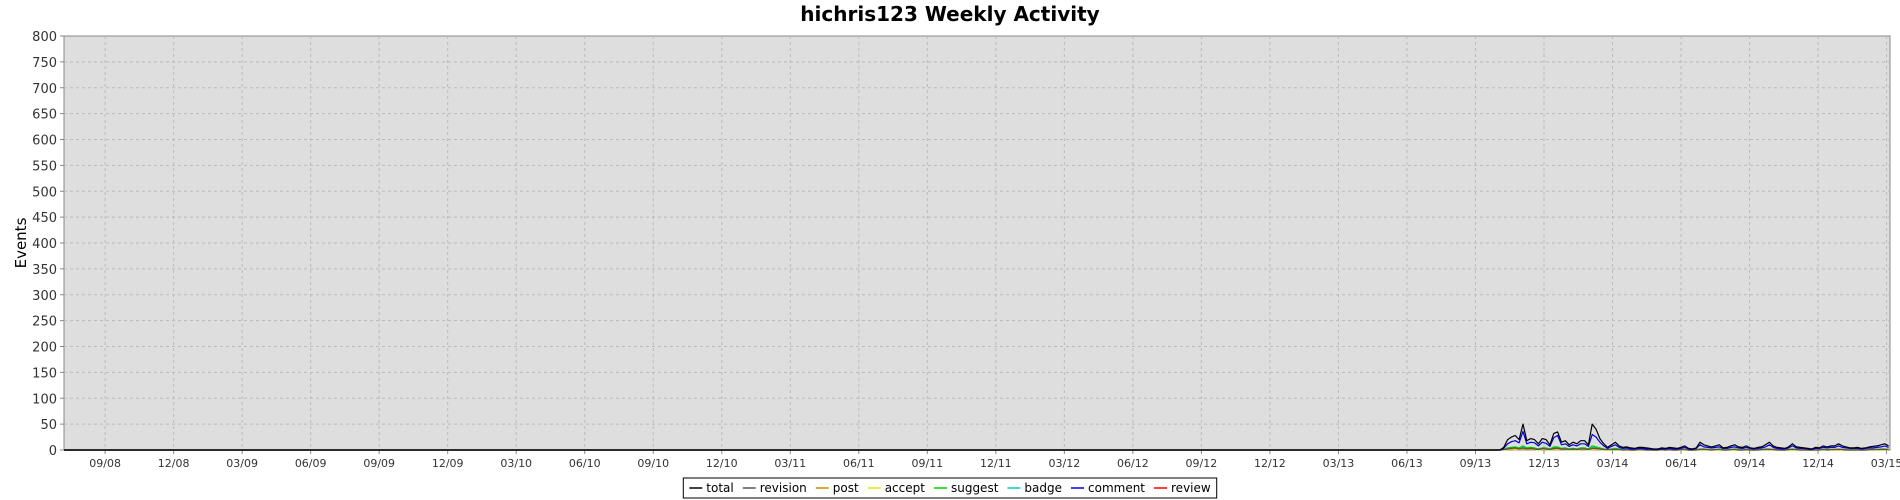  I want to click on legend-box, so click(950, 488).